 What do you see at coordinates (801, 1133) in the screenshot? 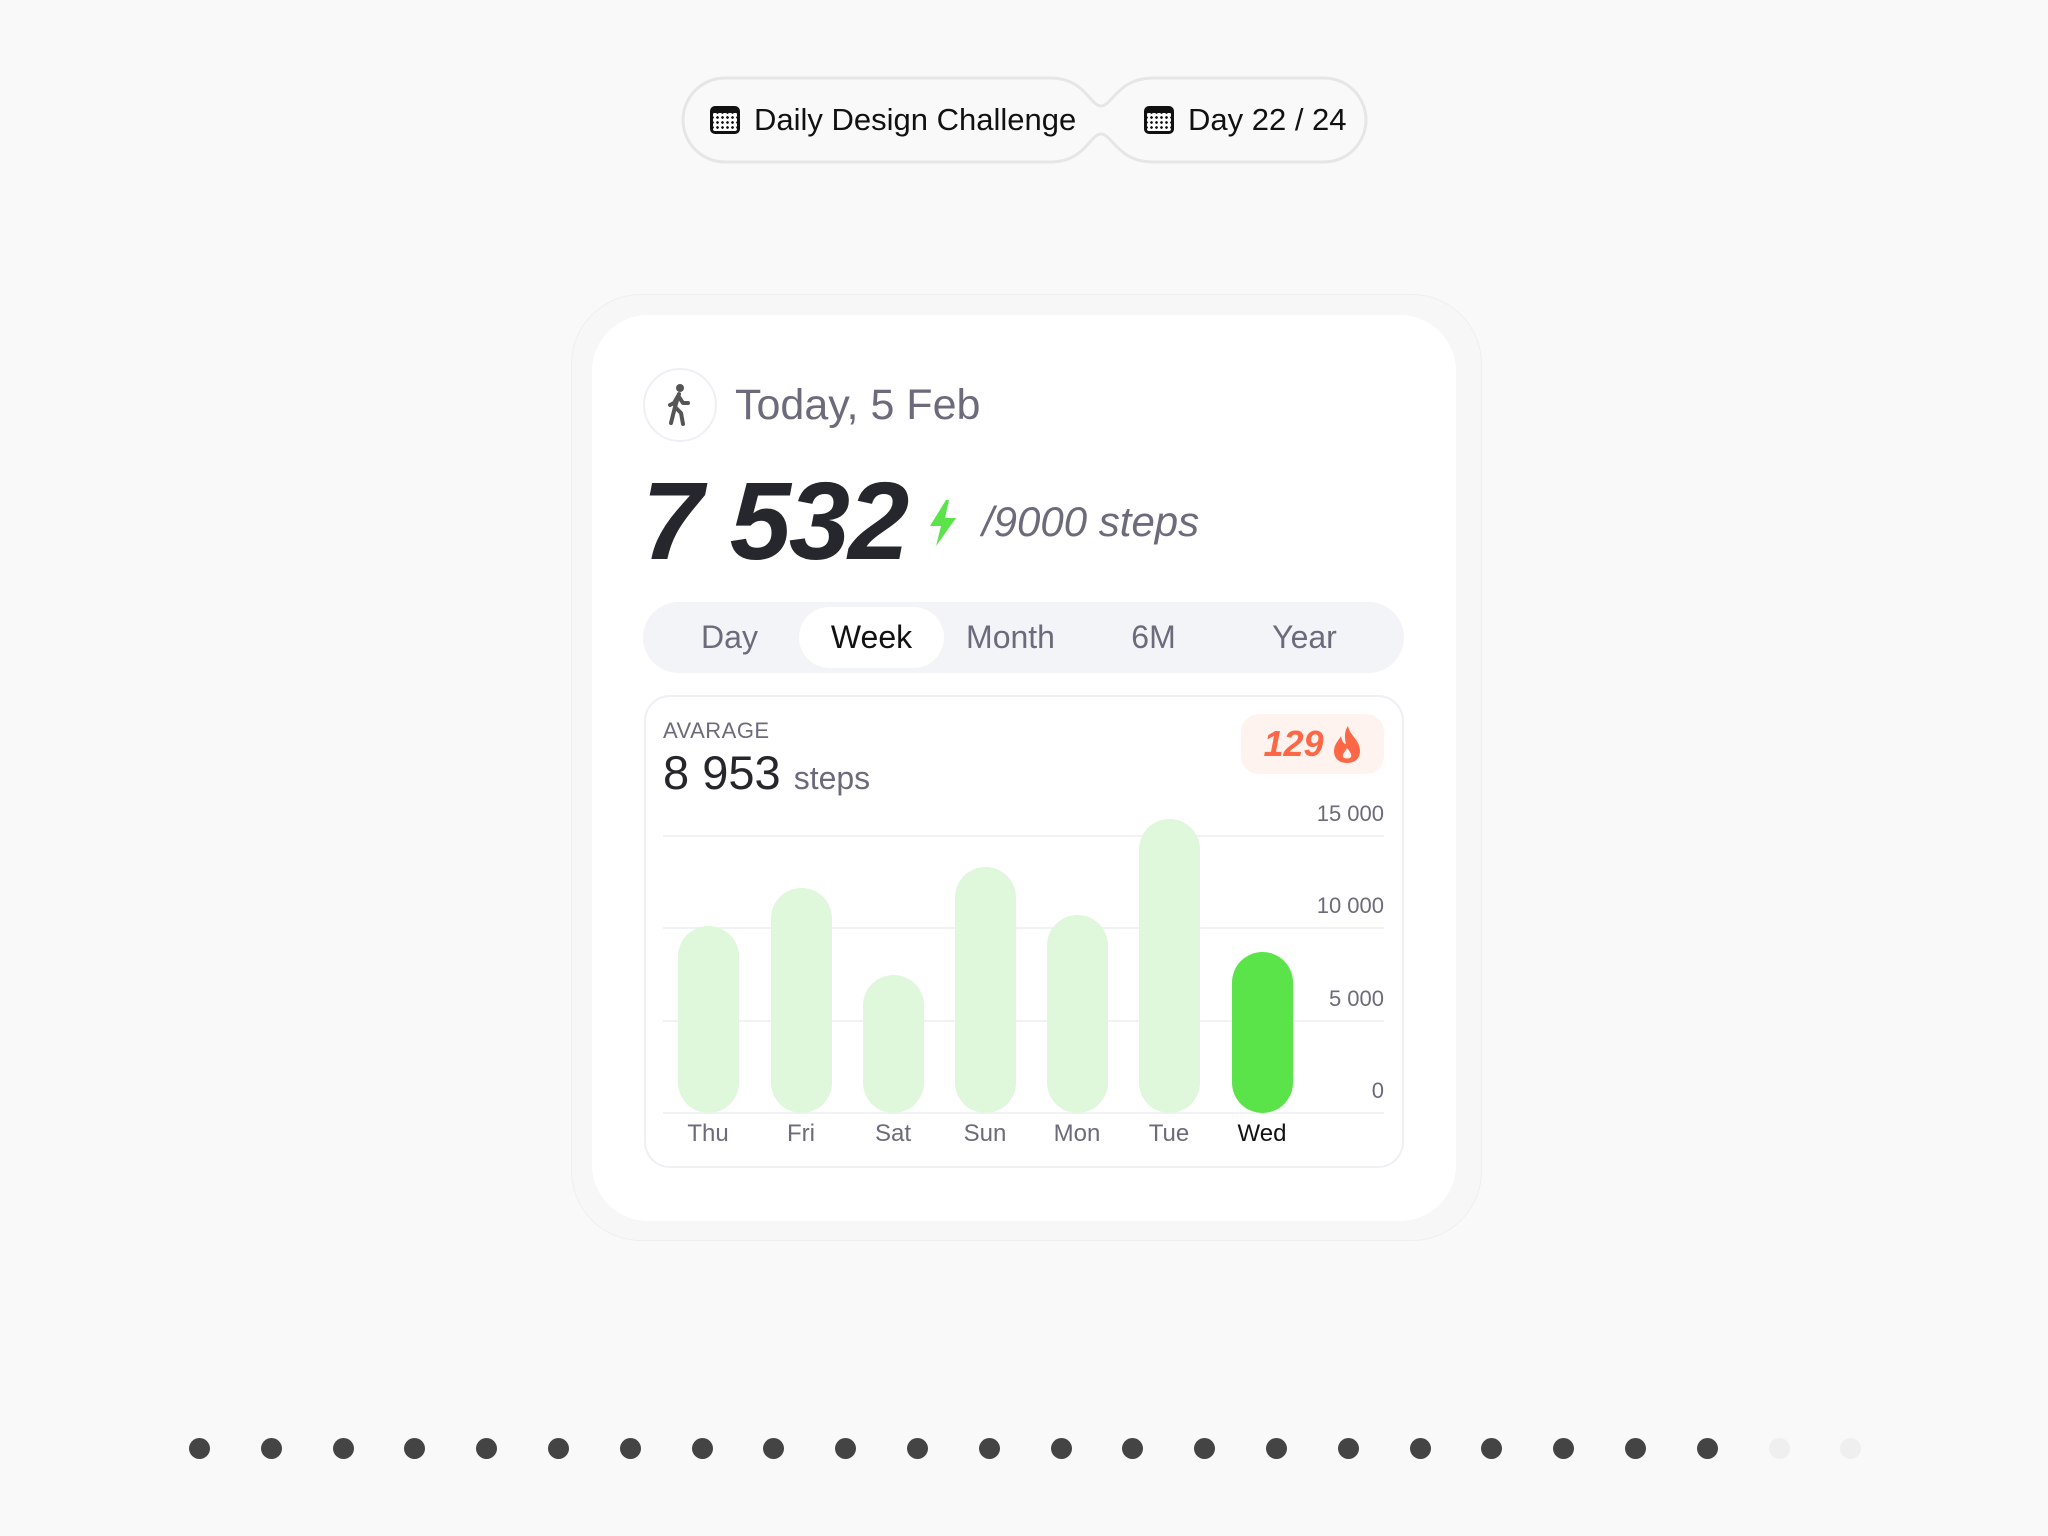
I see `x-tick-label: Fri` at bounding box center [801, 1133].